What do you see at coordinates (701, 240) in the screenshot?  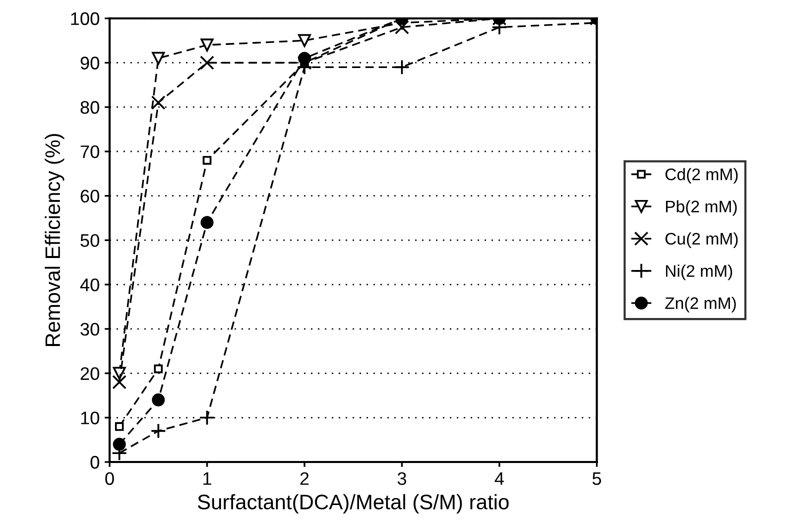 I see `legend-label: Cu(2 mM)` at bounding box center [701, 240].